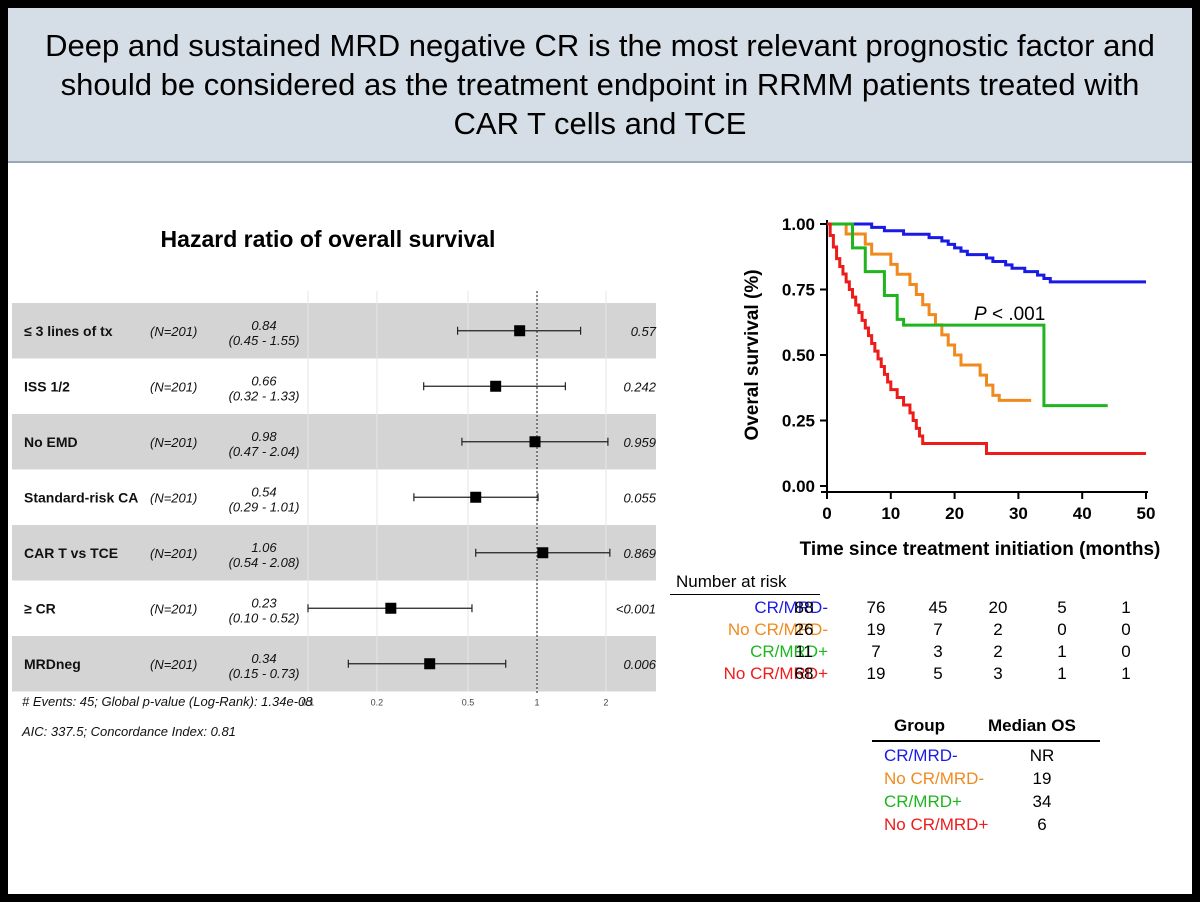 This screenshot has height=902, width=1200. Describe the element at coordinates (992, 827) in the screenshot. I see `median-table-row: No CR/MRD+ 6` at that location.